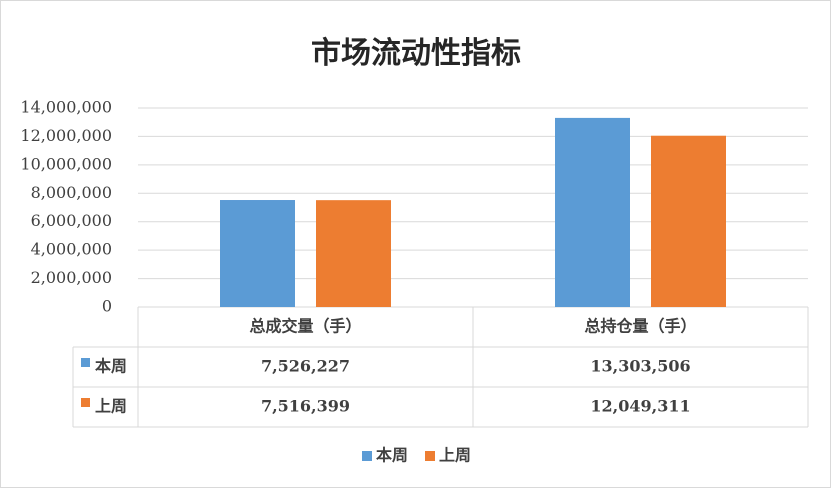 The image size is (832, 489). I want to click on y-tick-label: 6,000,000, so click(71, 220).